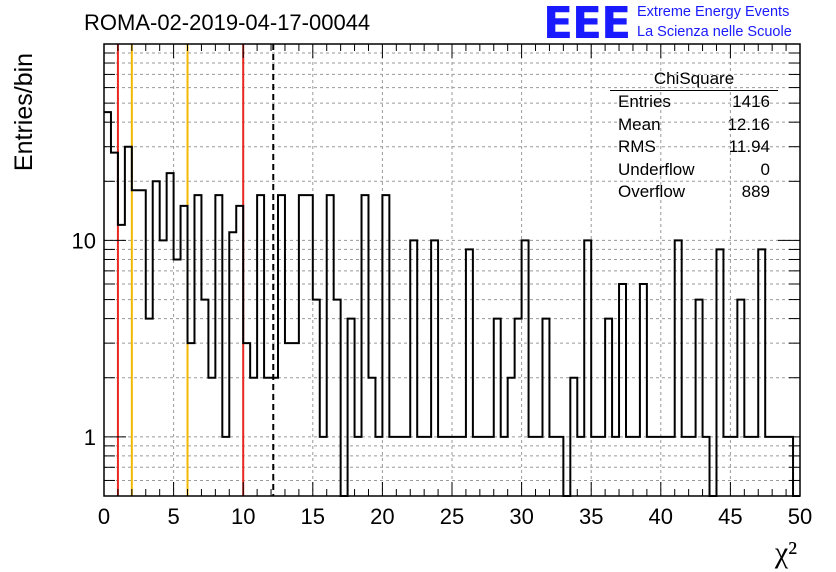  What do you see at coordinates (637, 146) in the screenshot?
I see `stat-label: RMS` at bounding box center [637, 146].